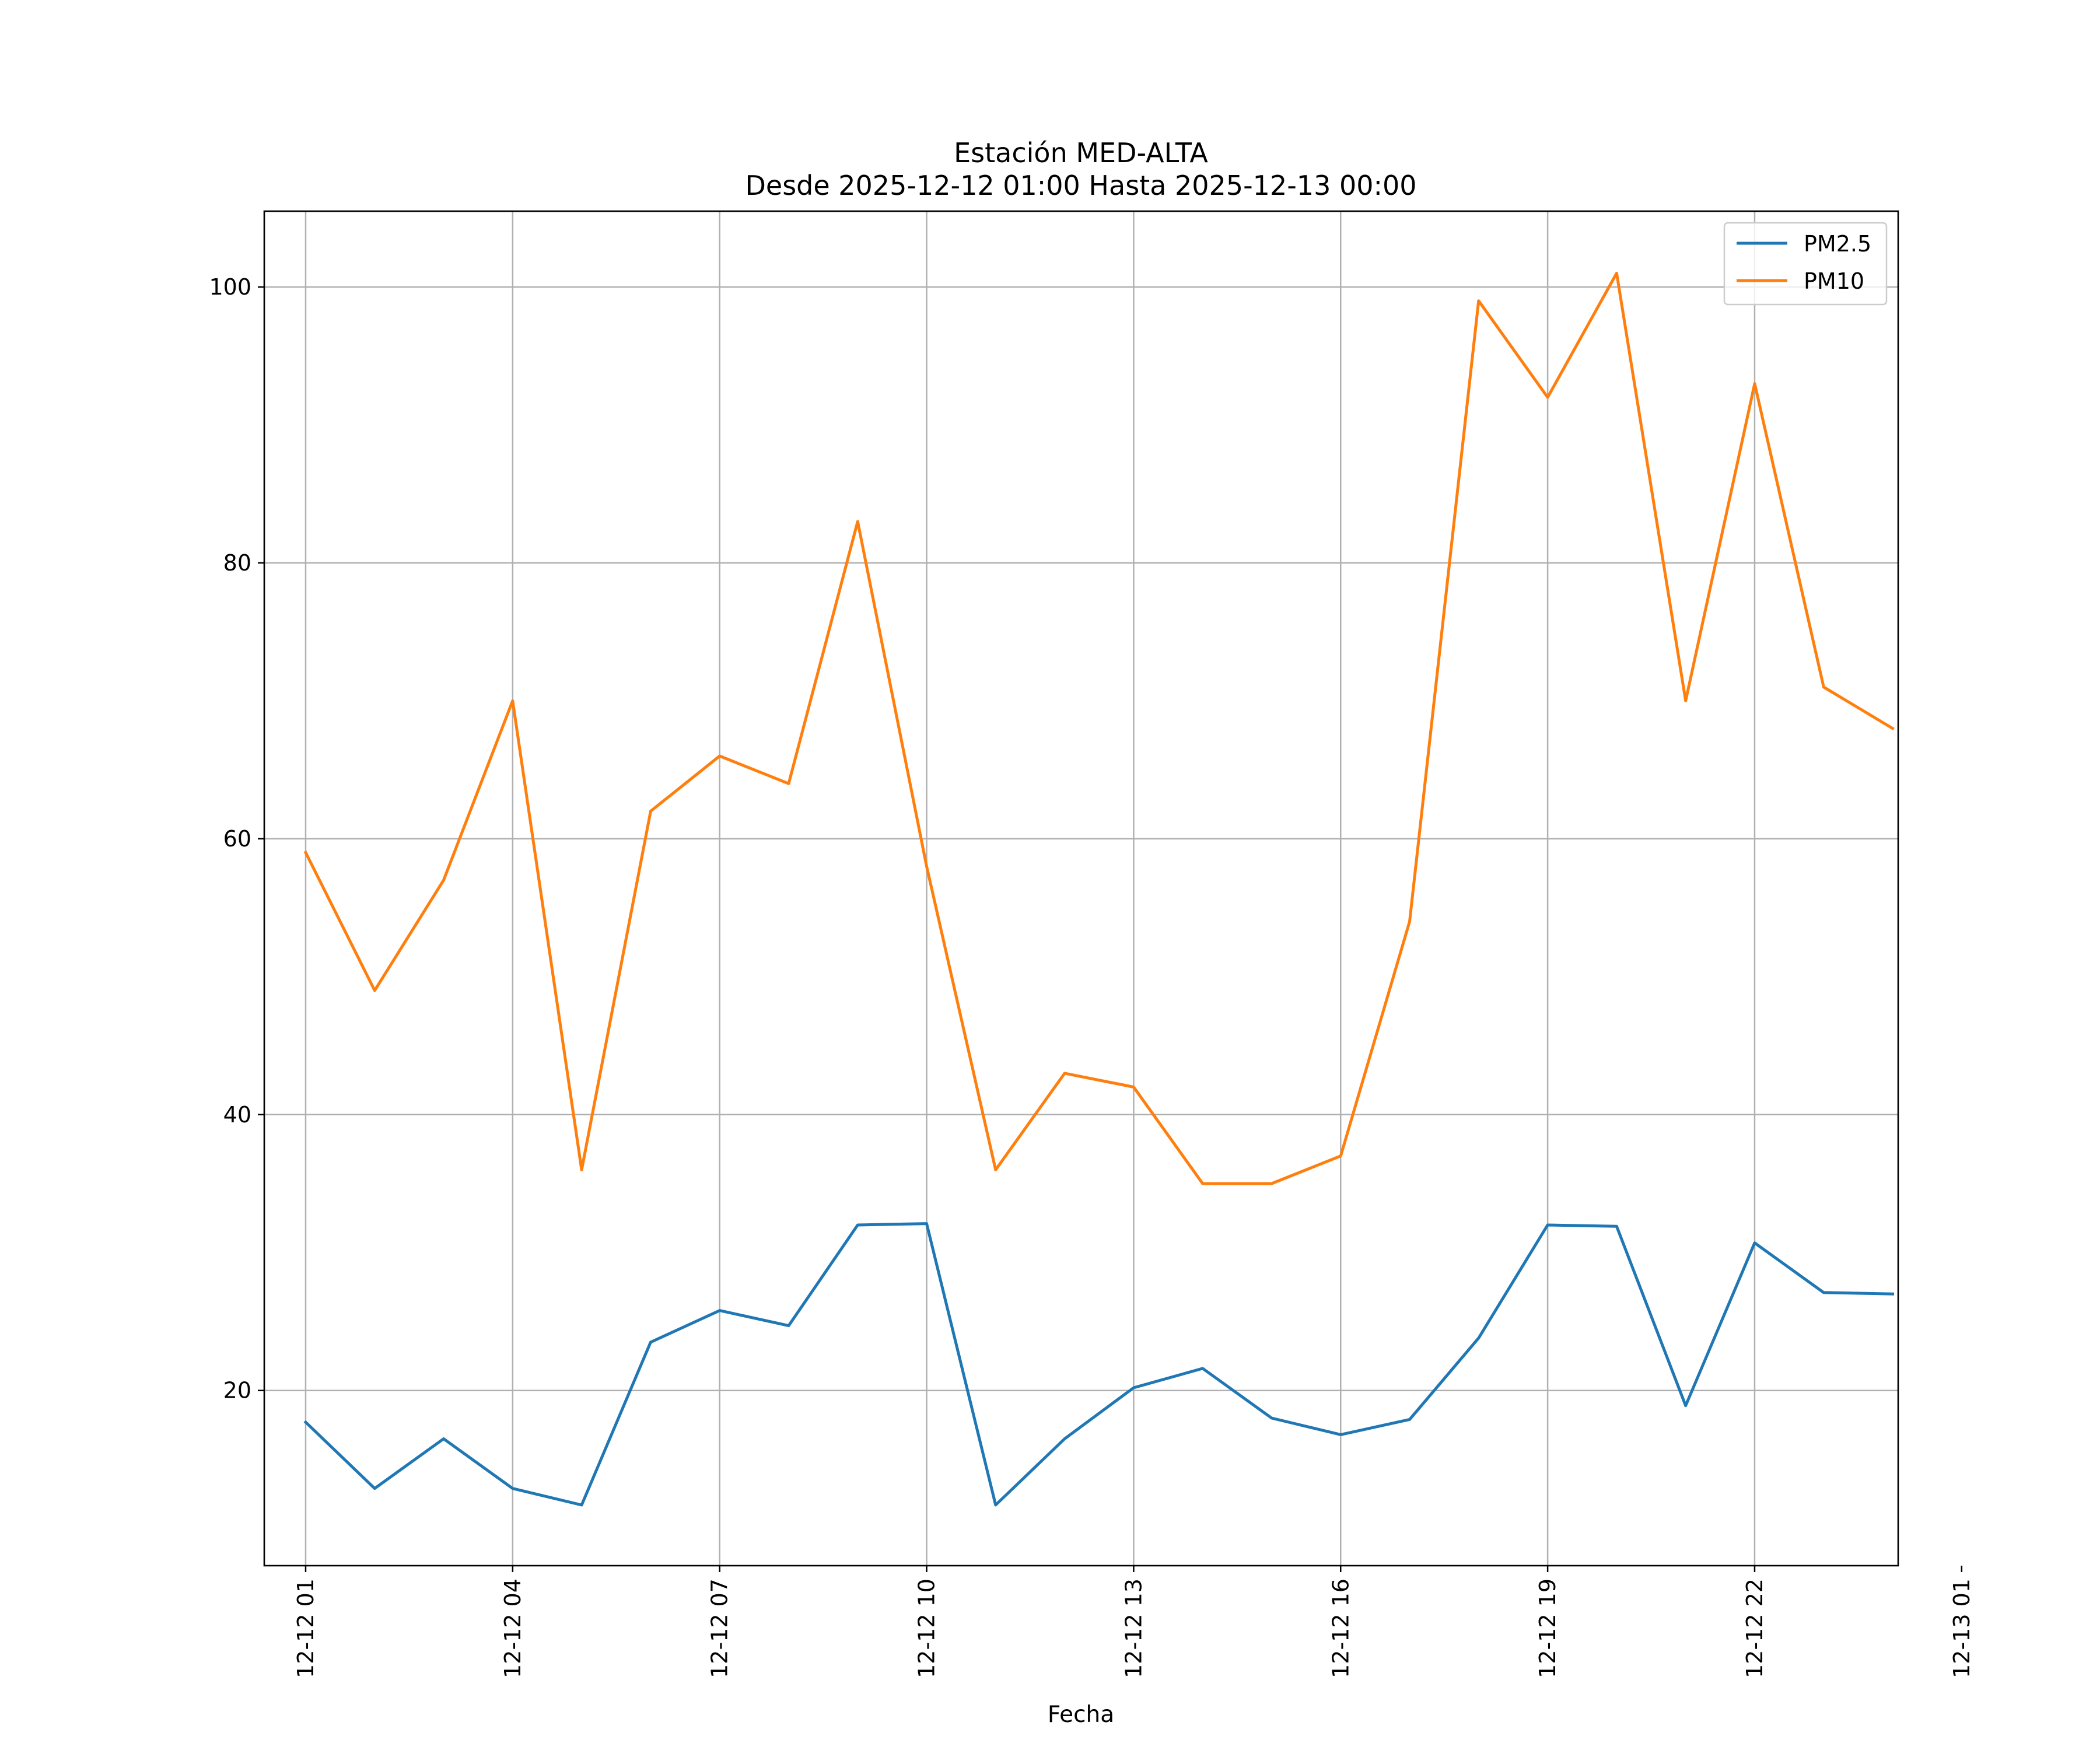  What do you see at coordinates (1081, 153) in the screenshot?
I see `chart-title: Estación MED-ALTA` at bounding box center [1081, 153].